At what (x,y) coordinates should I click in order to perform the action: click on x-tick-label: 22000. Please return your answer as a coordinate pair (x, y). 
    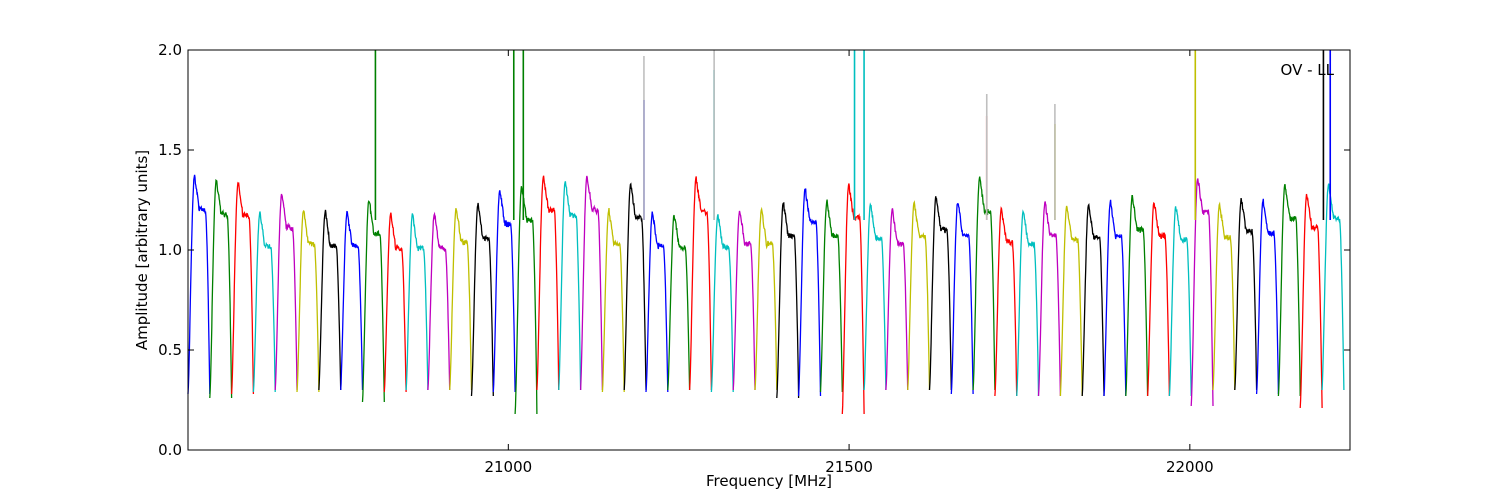
    Looking at the image, I should click on (1190, 467).